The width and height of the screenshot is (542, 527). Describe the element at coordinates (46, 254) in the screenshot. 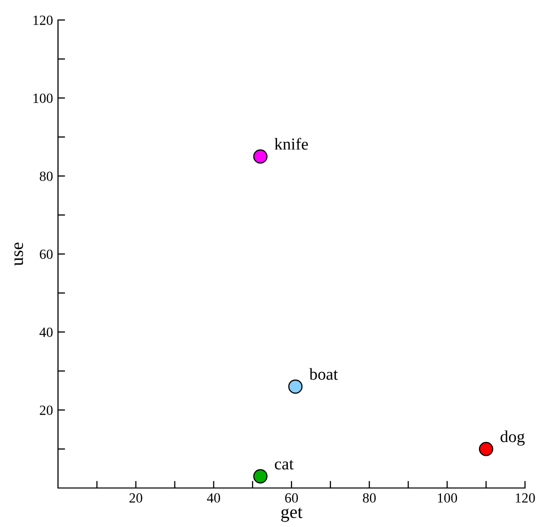

I see `y-tick-label: 60` at that location.